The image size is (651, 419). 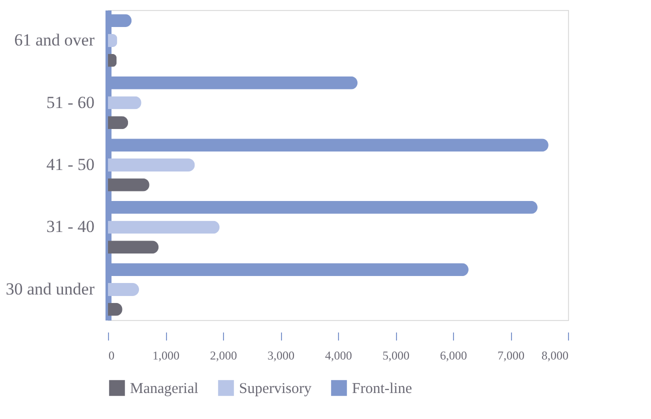 I want to click on y-tick-label: 30 and under, so click(x=50, y=289).